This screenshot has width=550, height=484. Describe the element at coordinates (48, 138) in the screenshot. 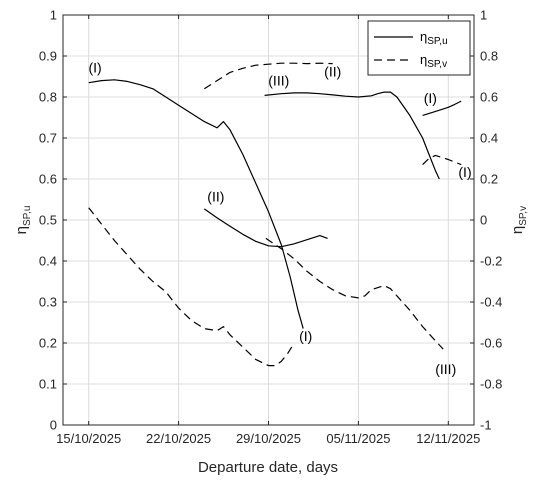

I see `y-tick-label-left: 0.7` at that location.